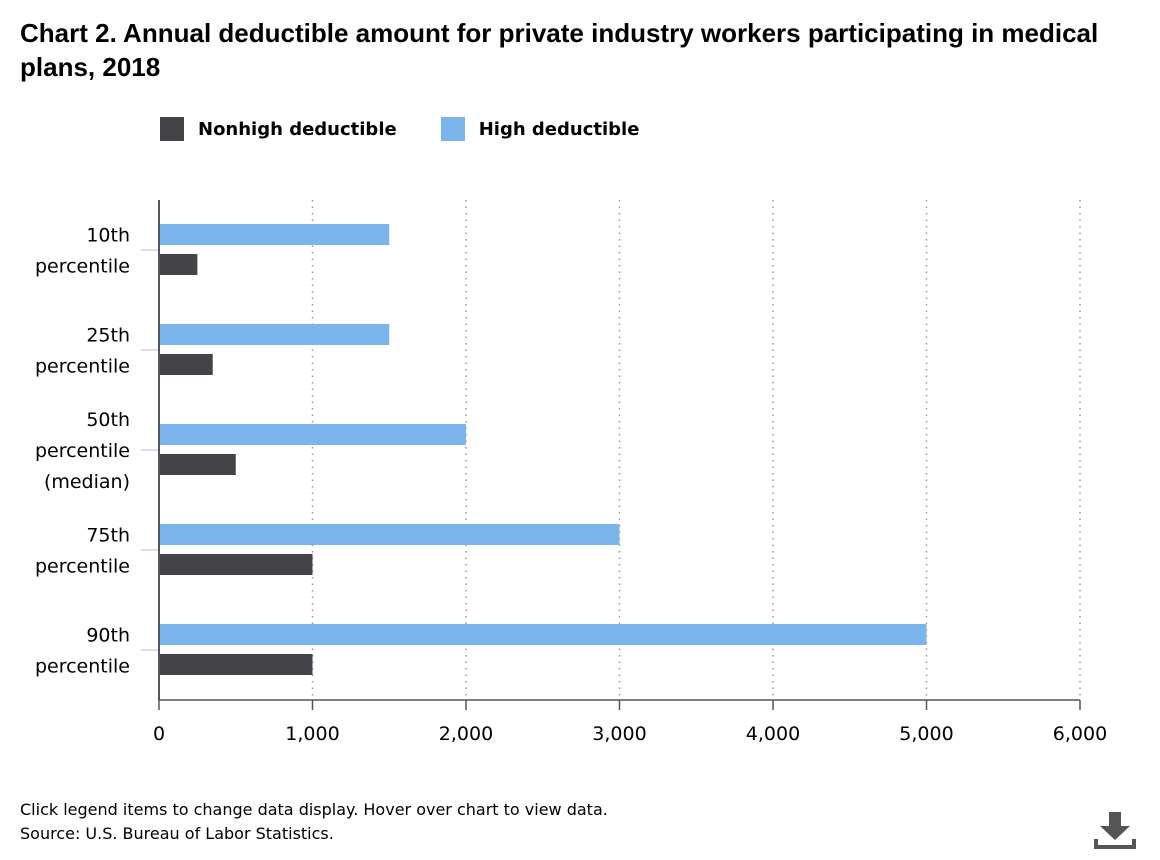  Describe the element at coordinates (926, 734) in the screenshot. I see `x-tick-label-5: 5,000` at that location.